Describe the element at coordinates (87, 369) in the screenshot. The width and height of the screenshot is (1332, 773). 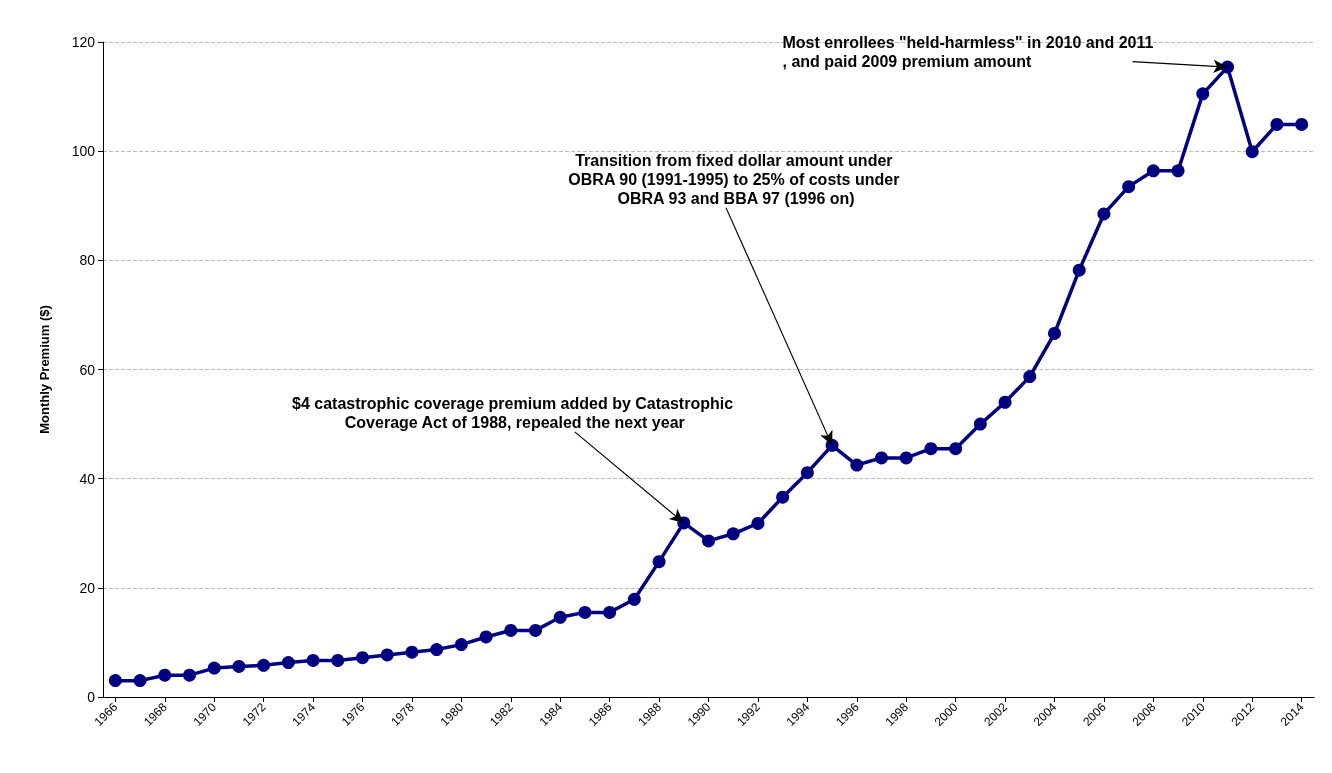
I see `y-tick-label: 60` at that location.